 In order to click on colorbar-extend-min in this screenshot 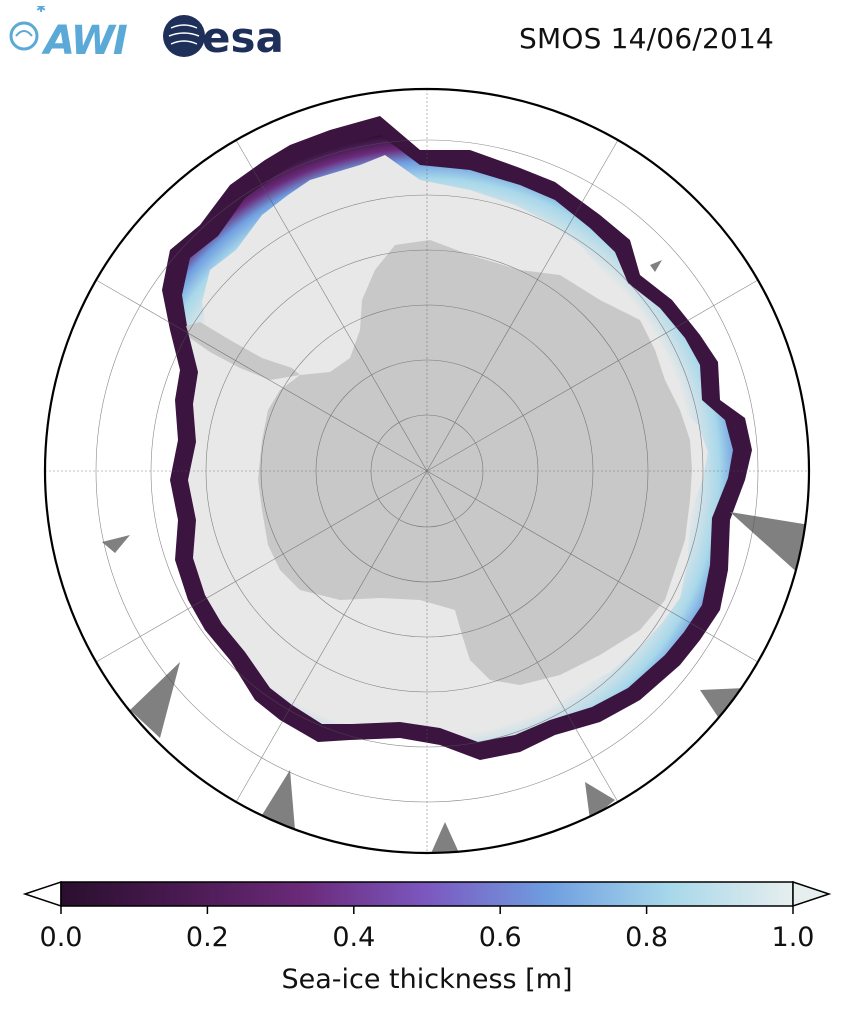, I will do `click(42, 894)`.